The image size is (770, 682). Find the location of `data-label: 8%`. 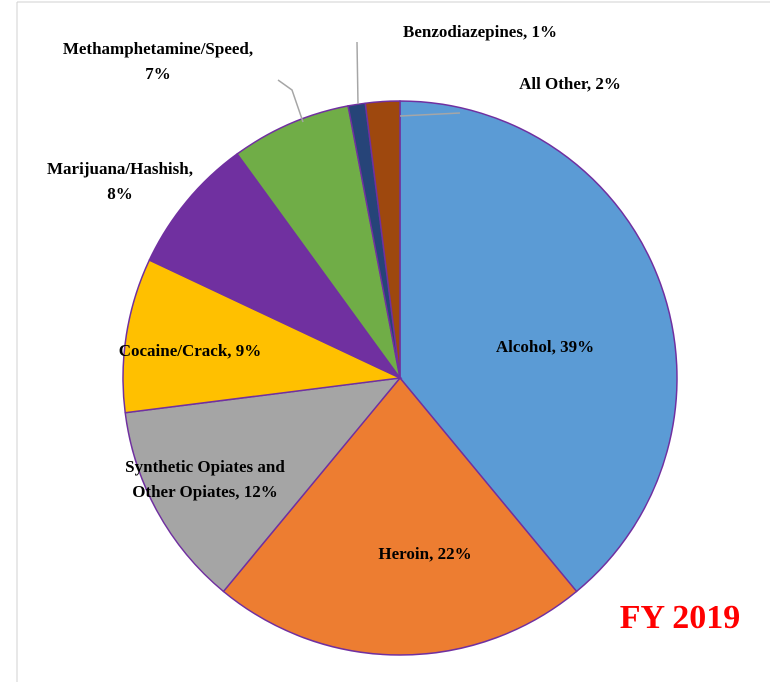

data-label: 8% is located at coordinates (120, 193).